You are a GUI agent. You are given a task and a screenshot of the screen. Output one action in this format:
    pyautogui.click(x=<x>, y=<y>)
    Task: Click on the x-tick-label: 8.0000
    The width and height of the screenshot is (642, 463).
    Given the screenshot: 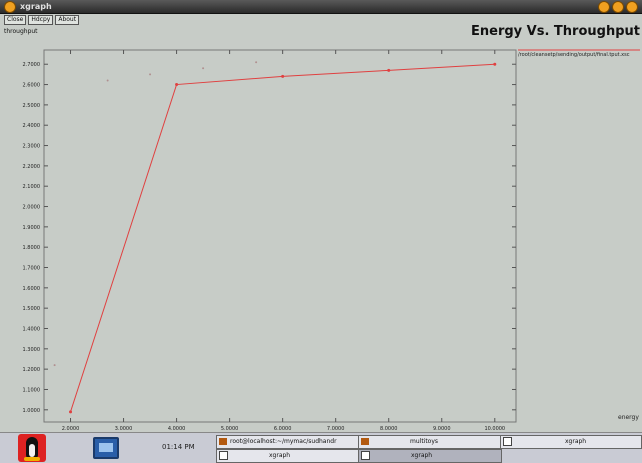 What is the action you would take?
    pyautogui.click(x=389, y=429)
    